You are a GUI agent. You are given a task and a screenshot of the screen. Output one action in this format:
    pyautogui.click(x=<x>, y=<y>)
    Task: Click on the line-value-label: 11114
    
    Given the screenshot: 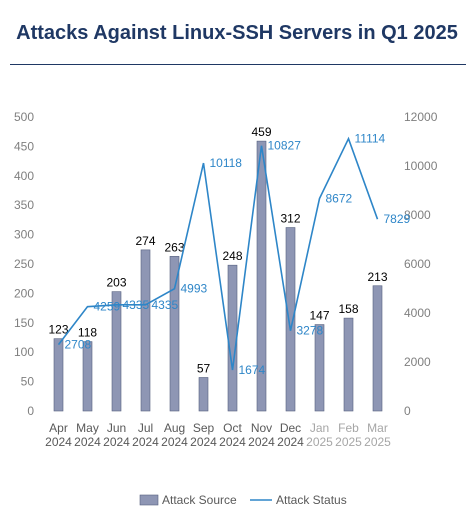 What is the action you would take?
    pyautogui.click(x=370, y=139)
    